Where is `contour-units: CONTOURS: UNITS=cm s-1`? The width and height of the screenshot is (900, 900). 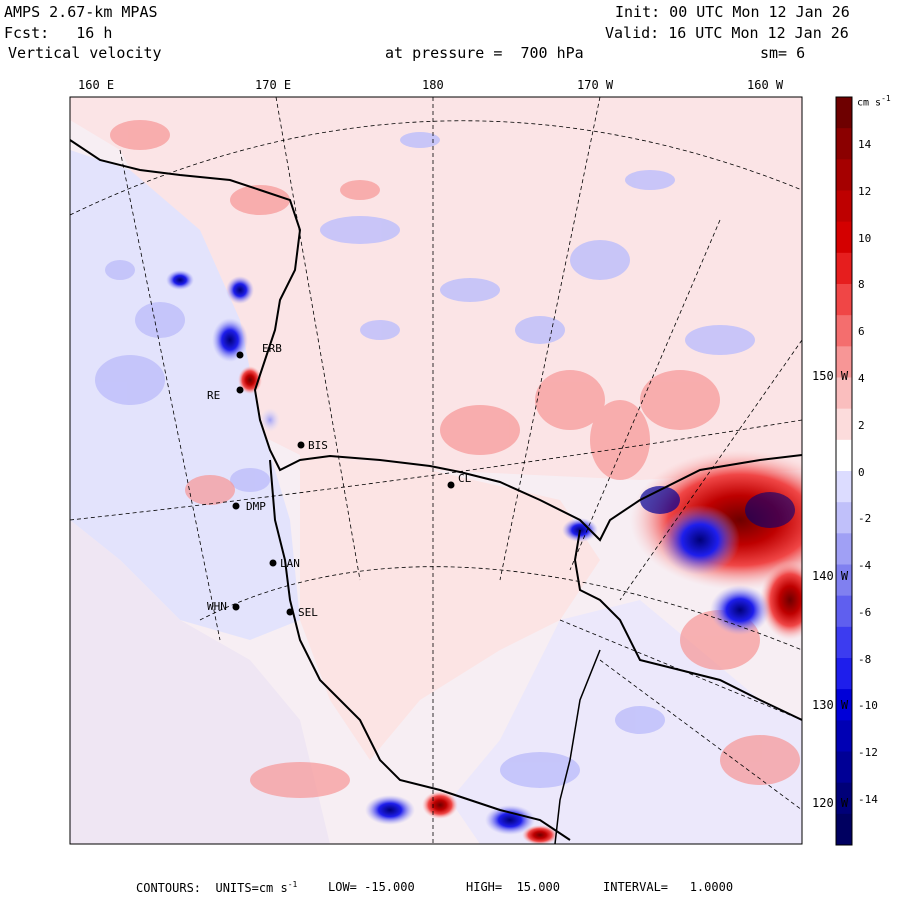
contour-units: CONTOURS: UNITS=cm s-1 is located at coordinates (217, 887).